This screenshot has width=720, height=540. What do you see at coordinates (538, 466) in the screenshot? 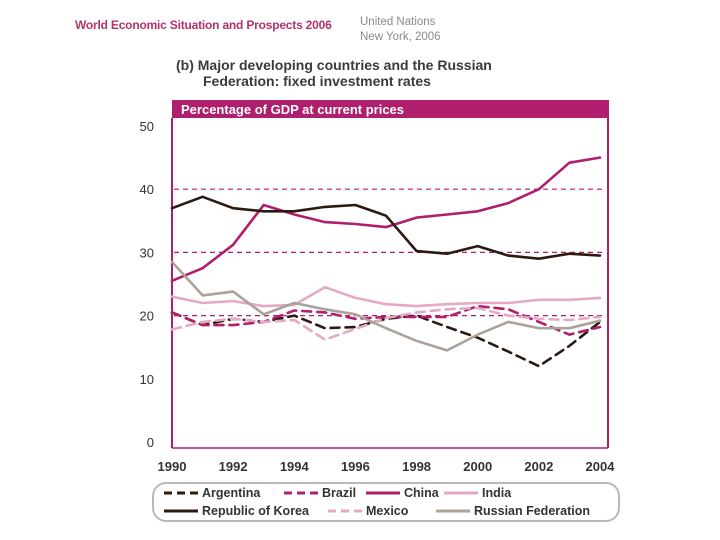
I see `x-tick-label: 2002` at bounding box center [538, 466].